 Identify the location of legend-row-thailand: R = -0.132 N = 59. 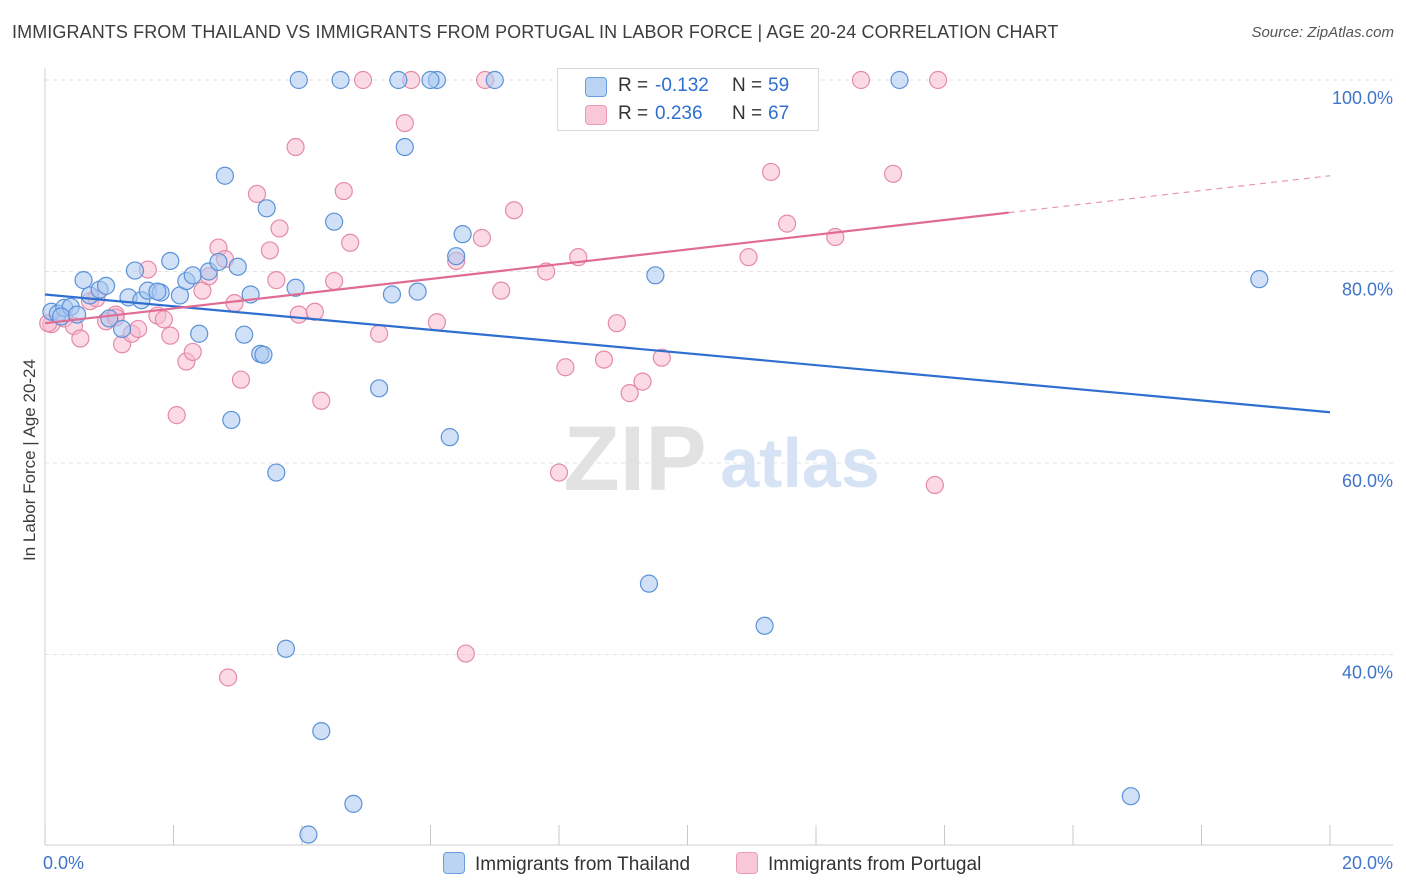
(688, 87).